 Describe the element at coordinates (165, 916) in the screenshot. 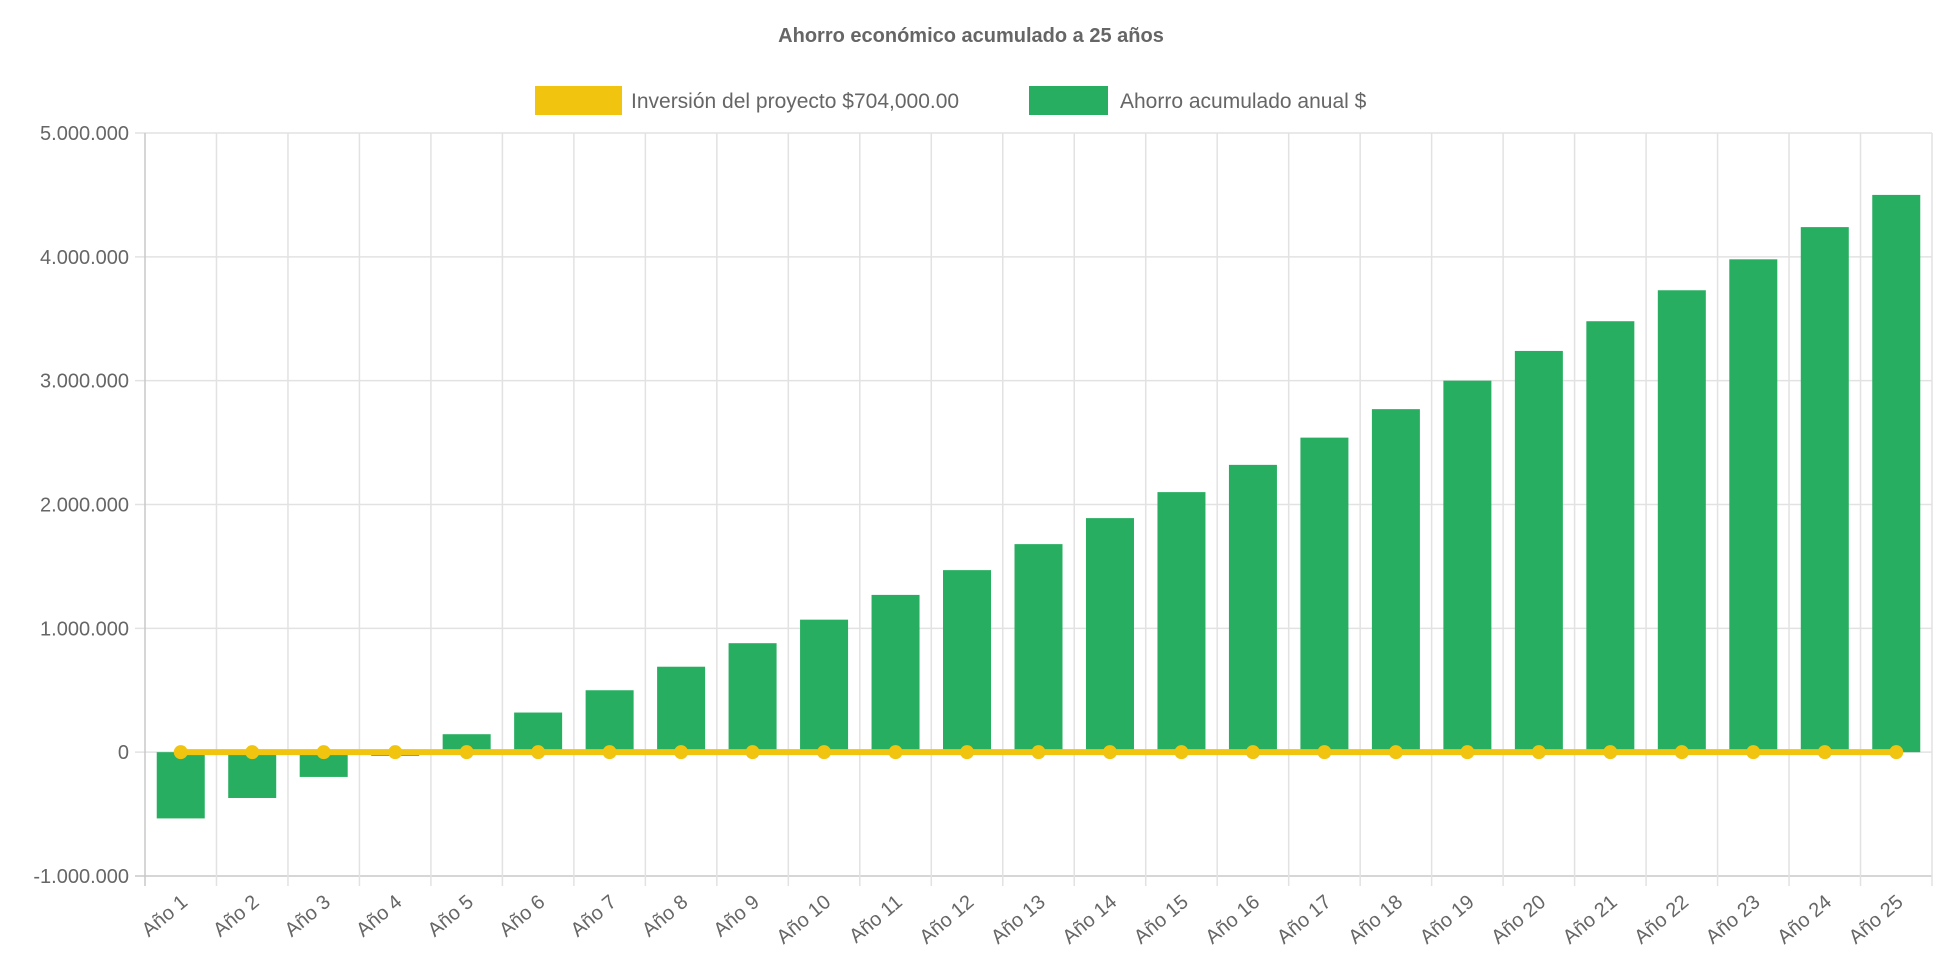

I see `x-tick-label: Año 1` at that location.